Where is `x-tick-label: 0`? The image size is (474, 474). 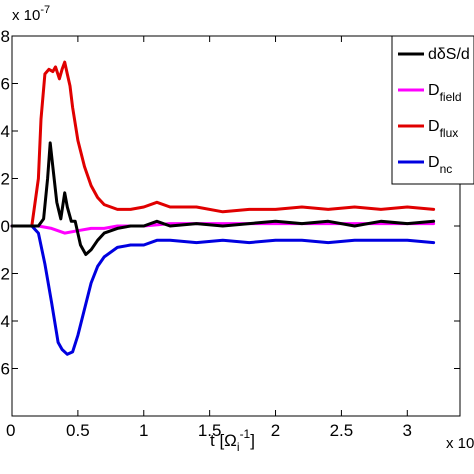
x-tick-label: 0 is located at coordinates (10, 430).